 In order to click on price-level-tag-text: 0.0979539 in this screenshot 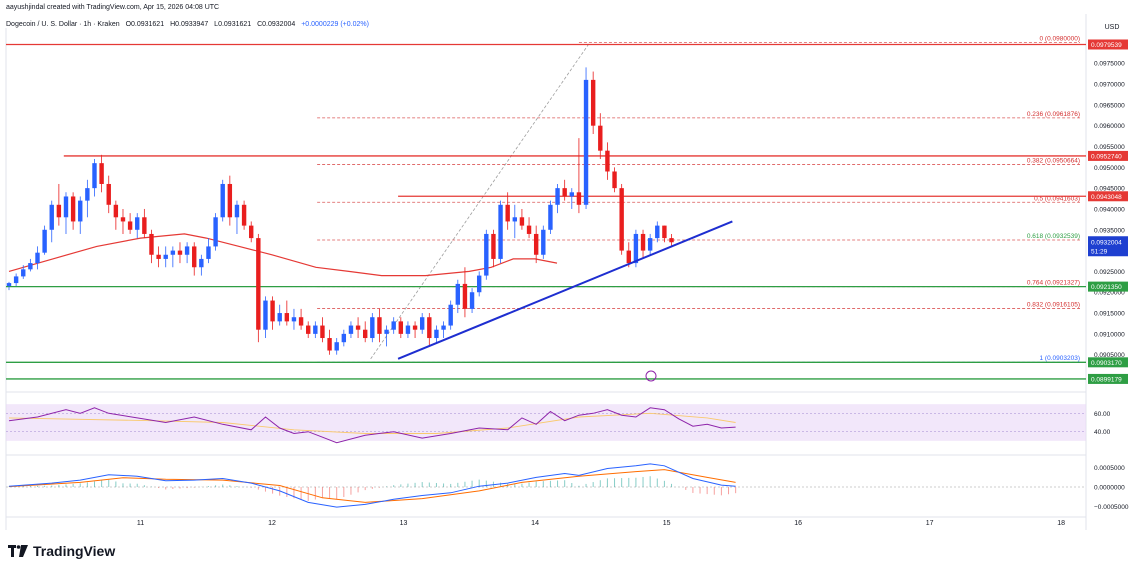, I will do `click(1106, 45)`.